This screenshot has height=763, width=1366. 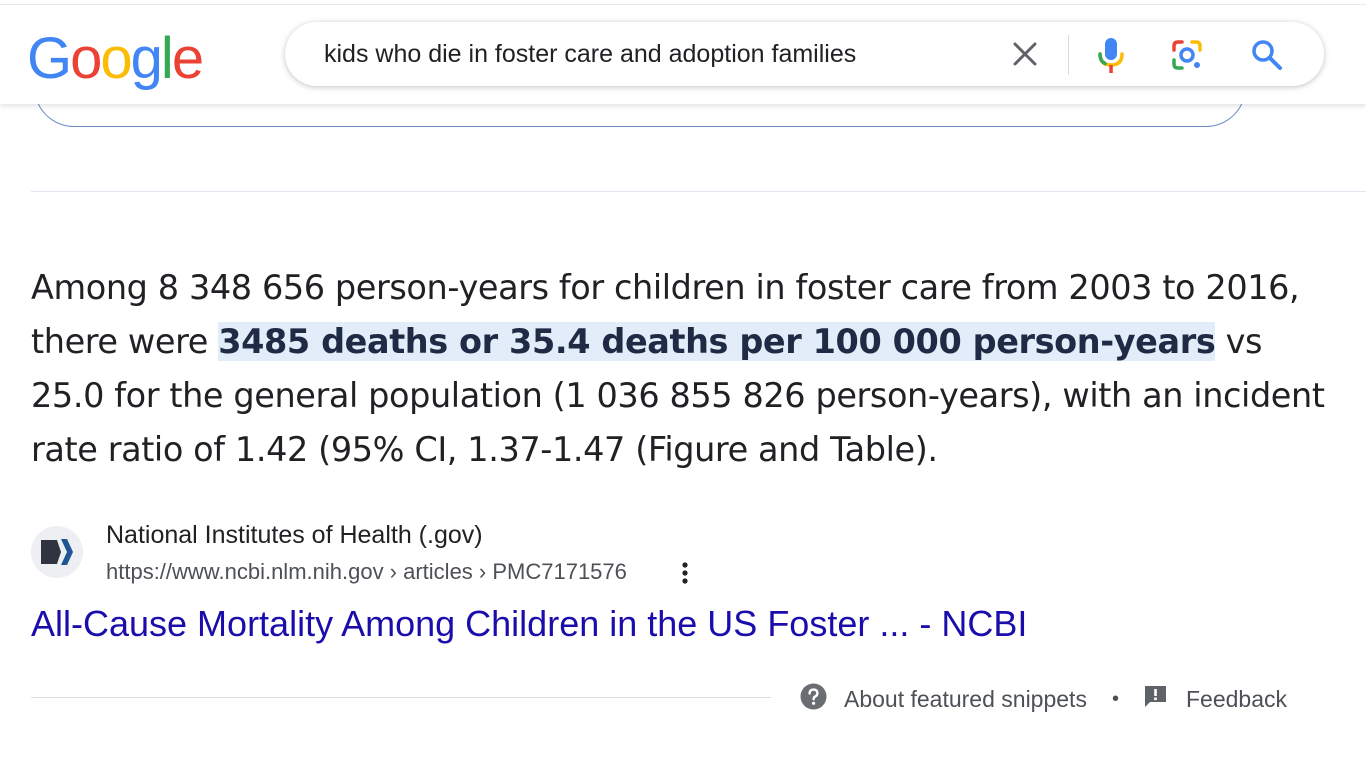 I want to click on source-site-name: National Institutes of Health (.gov), so click(x=294, y=535).